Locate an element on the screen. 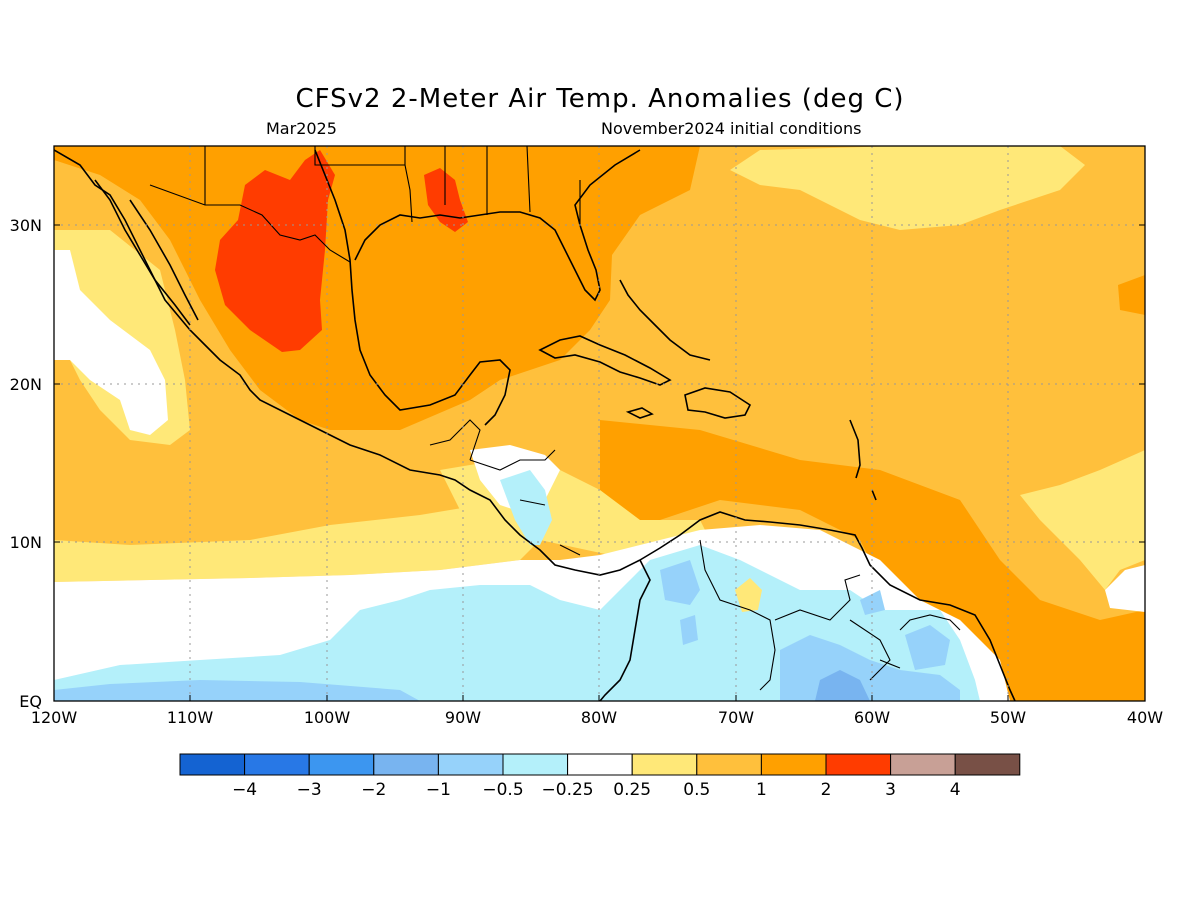 This screenshot has height=900, width=1200. colorbar: −4 −3 −2 −1 −0.5 −0.25 0.25 0.5 1 2 3 4 is located at coordinates (600, 776).